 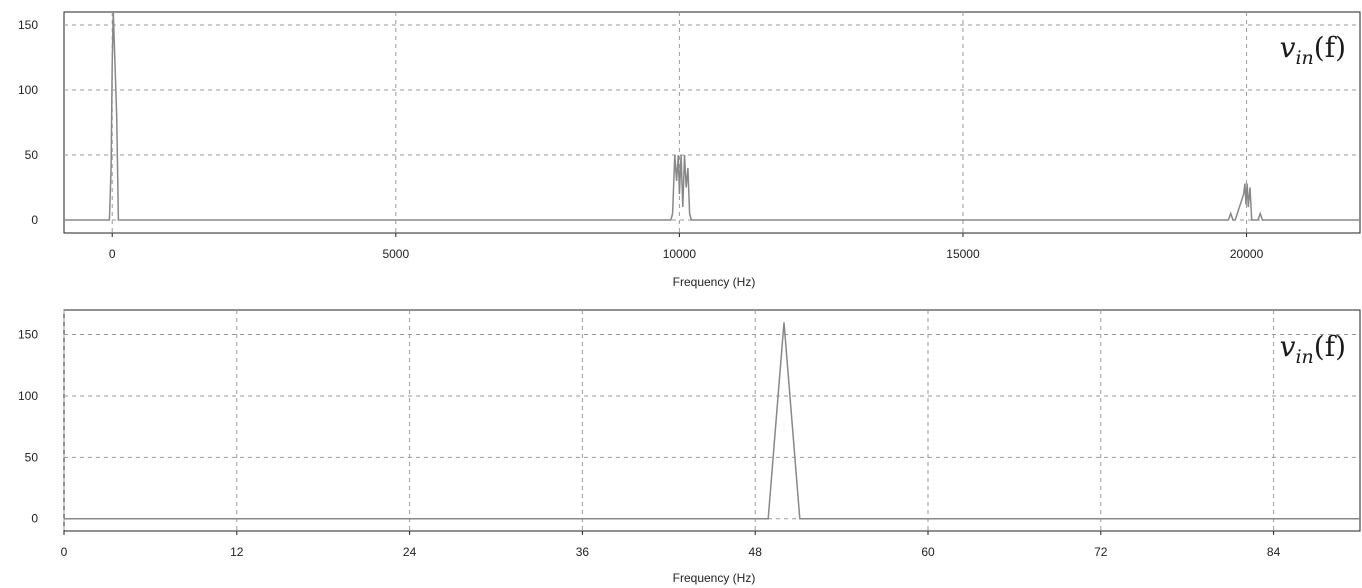 I want to click on x-tick-label: 84, so click(x=1274, y=552).